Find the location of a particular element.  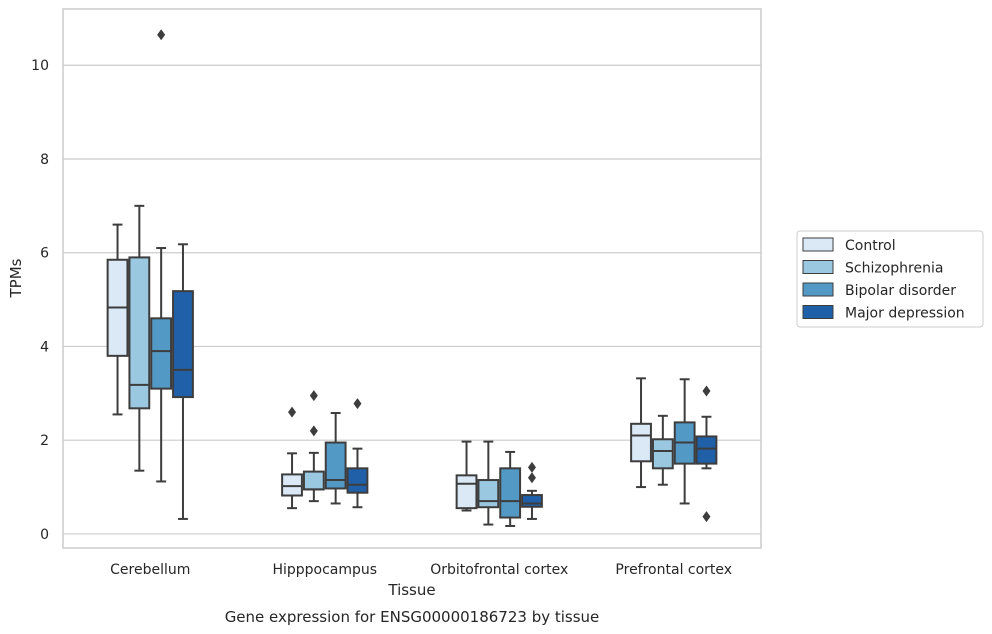

y-tick-label: 0 is located at coordinates (44, 535).